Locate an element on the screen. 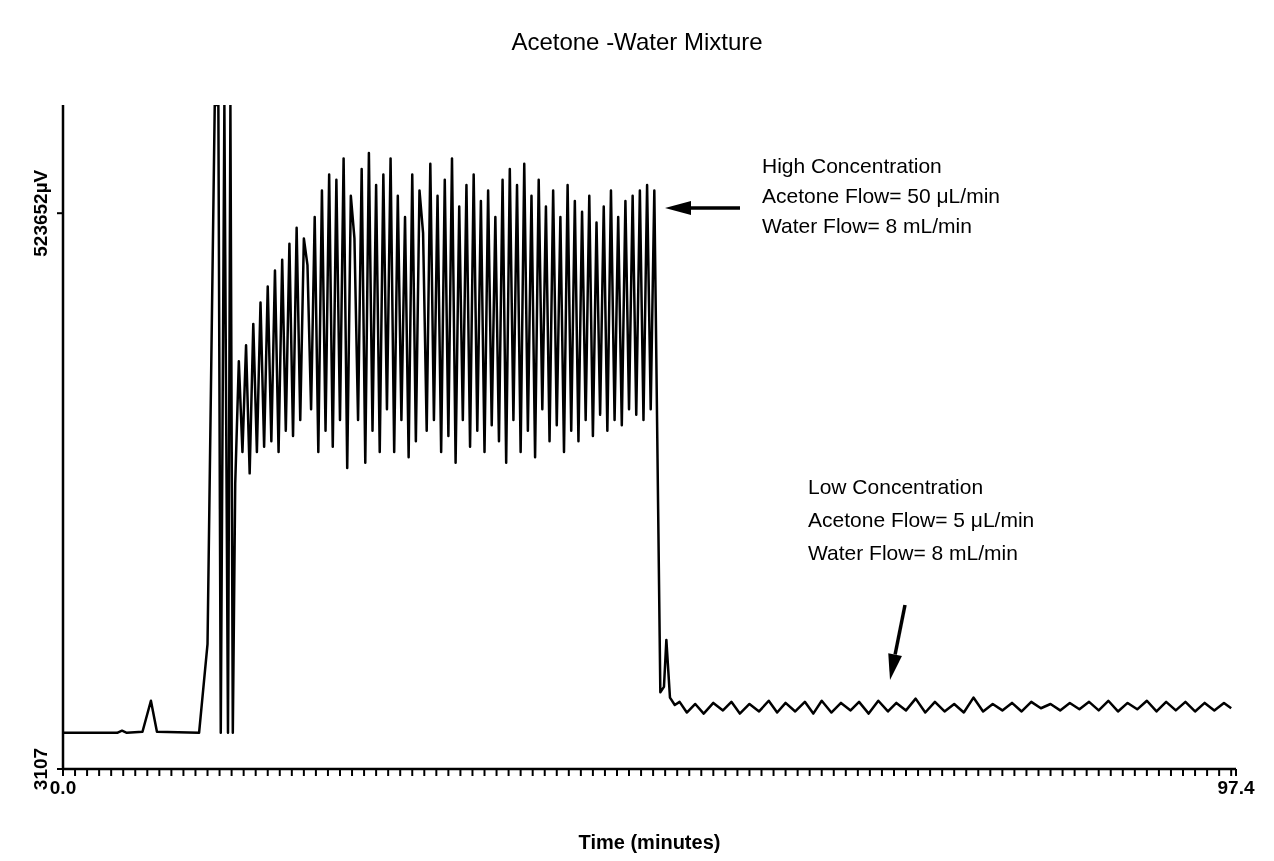  x-tick-label: 97.4 is located at coordinates (1236, 787).